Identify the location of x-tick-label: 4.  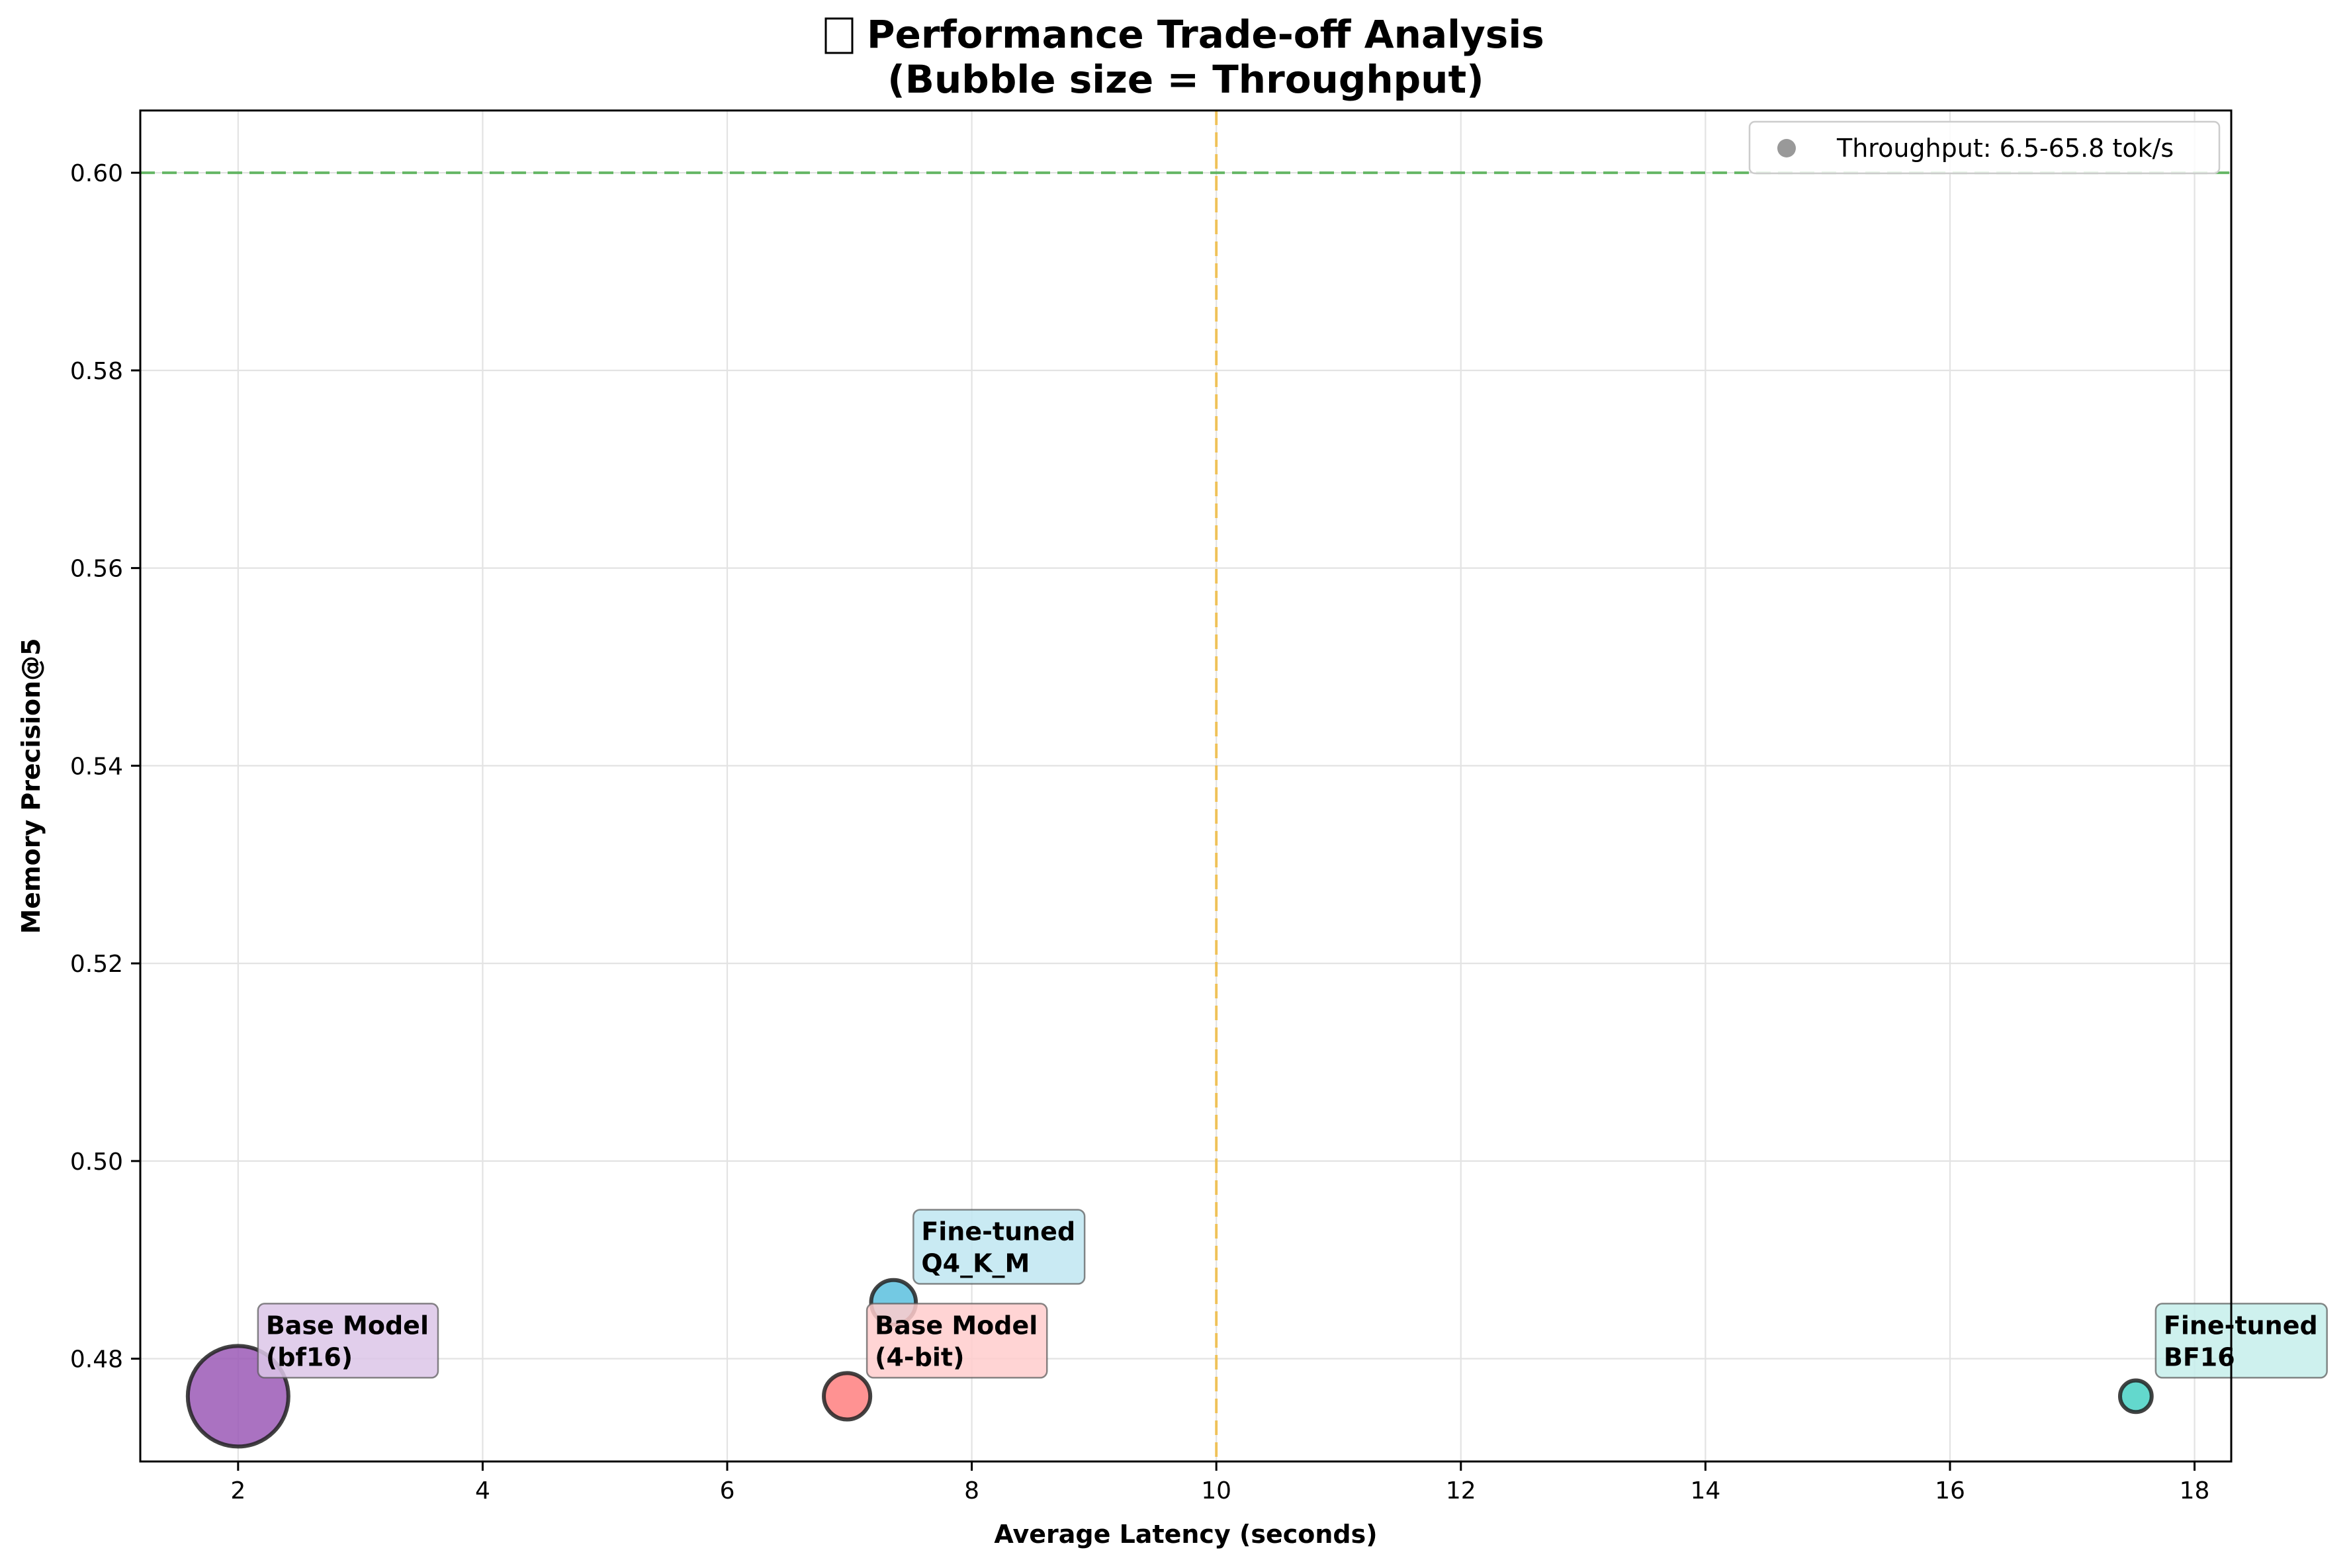
(482, 1490).